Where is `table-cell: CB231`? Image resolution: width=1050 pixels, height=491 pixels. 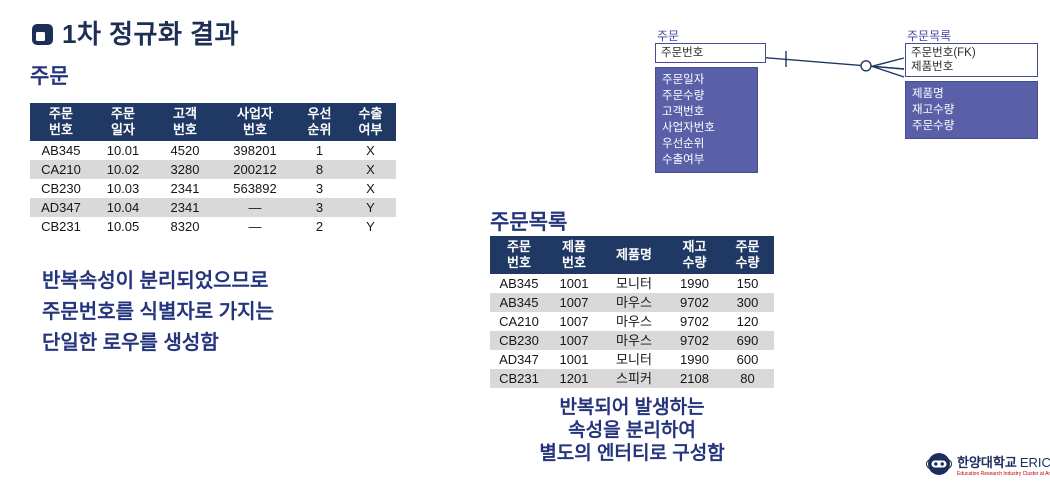 table-cell: CB231 is located at coordinates (61, 226).